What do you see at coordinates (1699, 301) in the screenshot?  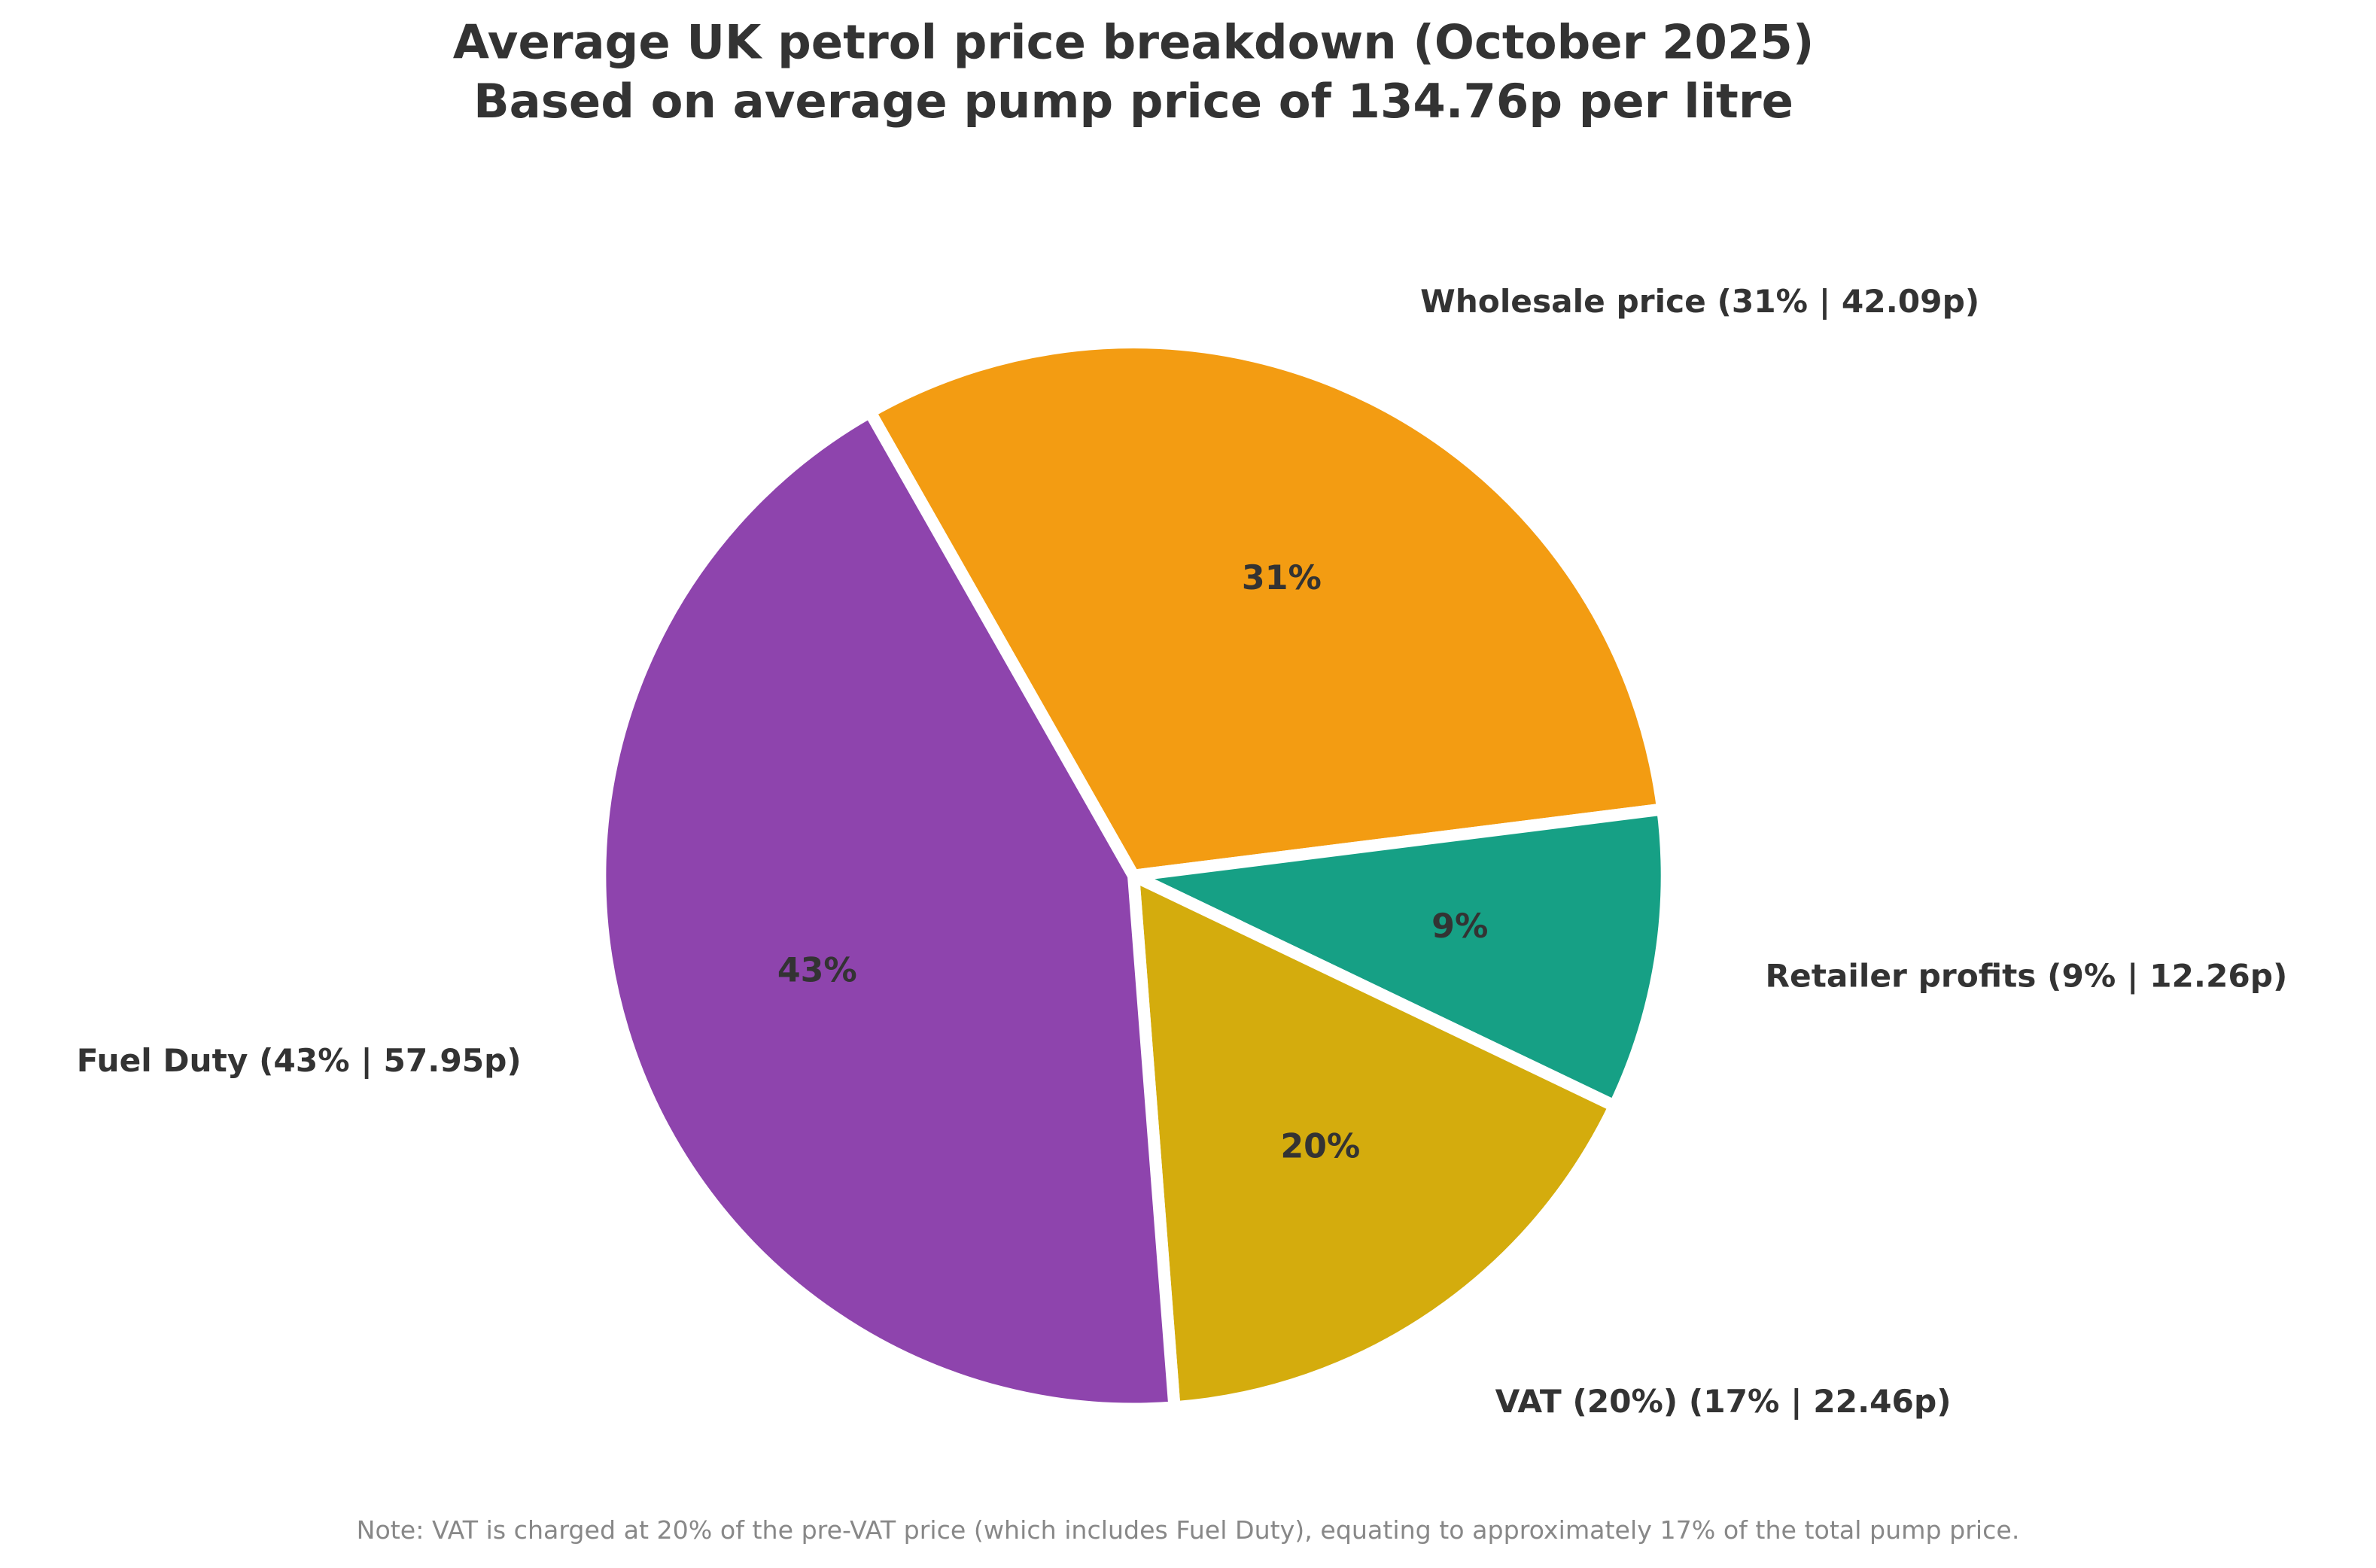 I see `slice-category-label: Wholesale price (31% | 42.09p)` at bounding box center [1699, 301].